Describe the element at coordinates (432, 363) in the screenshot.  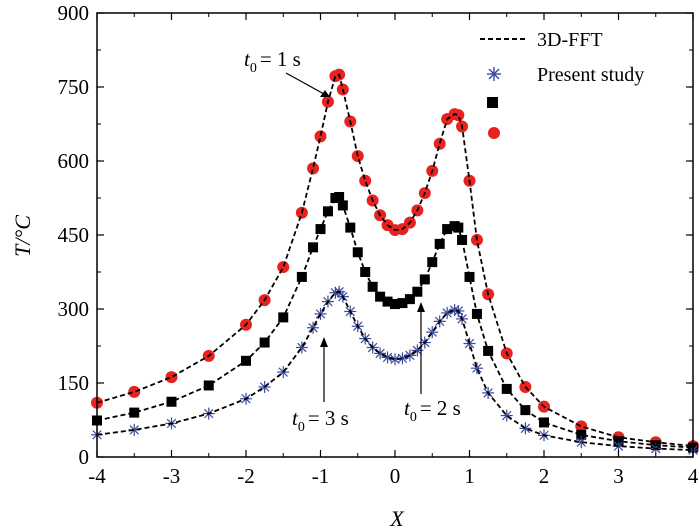
I see `annotation-t0-2s: t0 = 2 s` at that location.